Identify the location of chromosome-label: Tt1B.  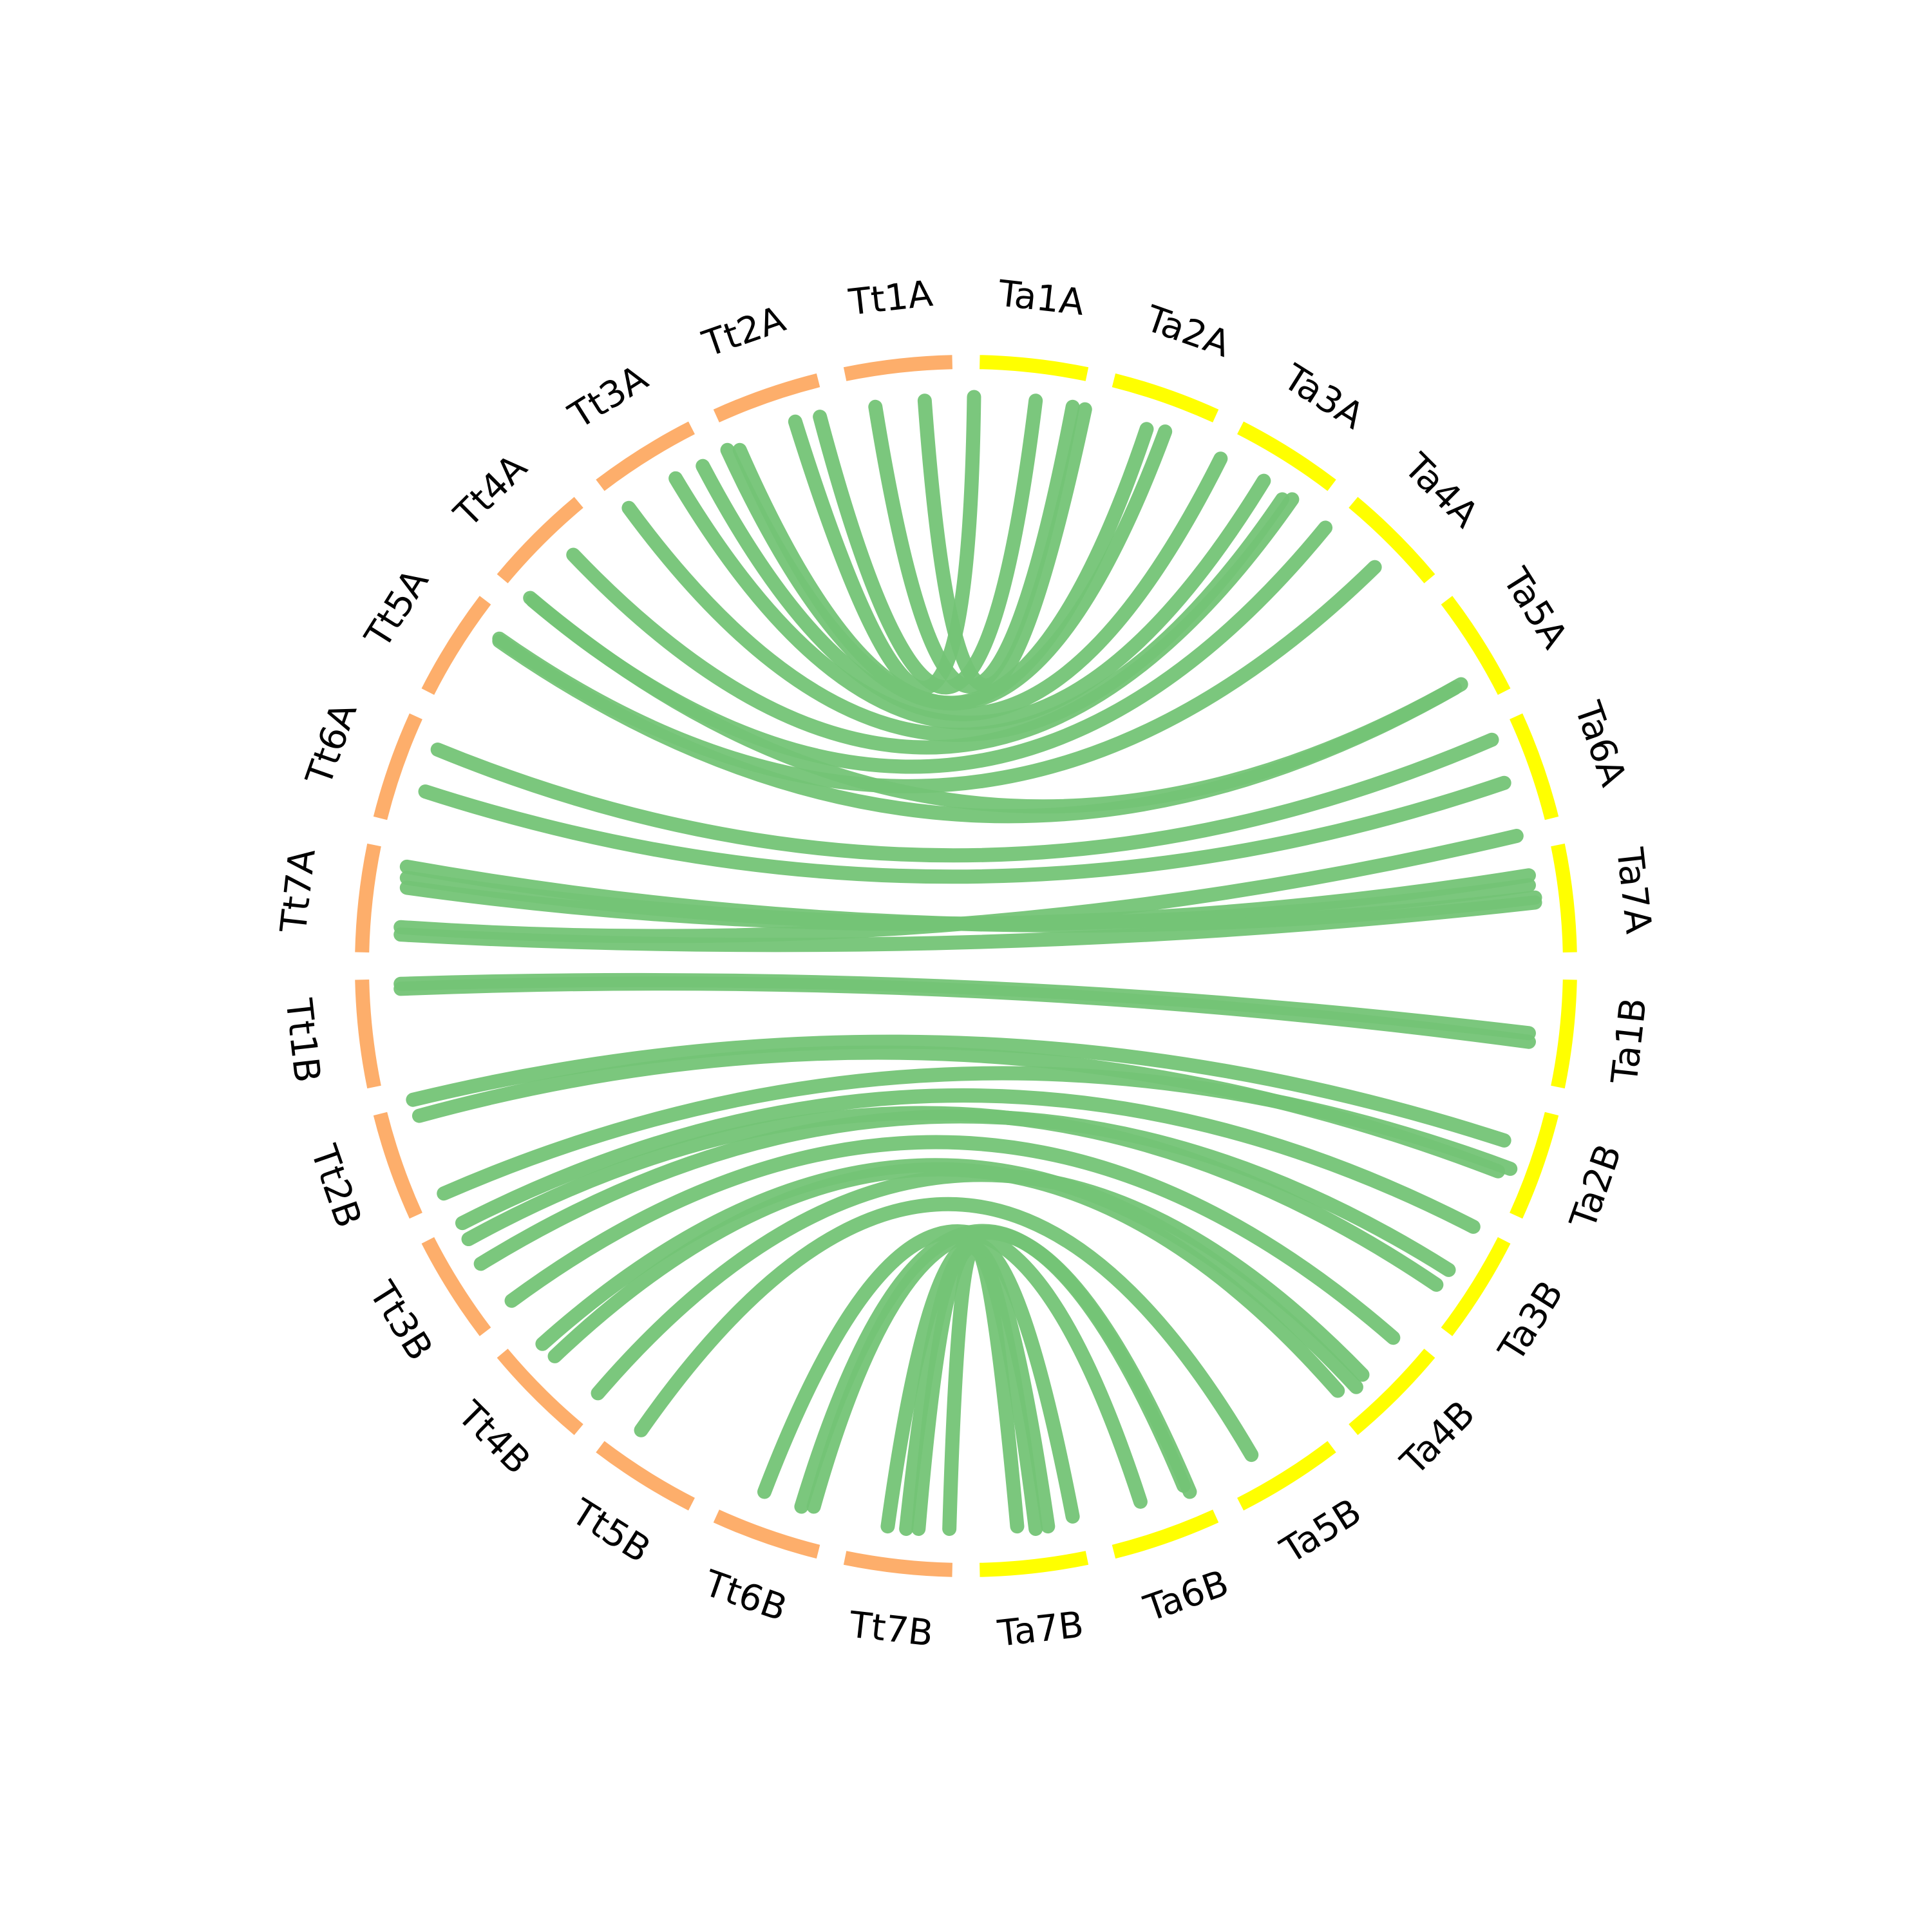
(302, 1040).